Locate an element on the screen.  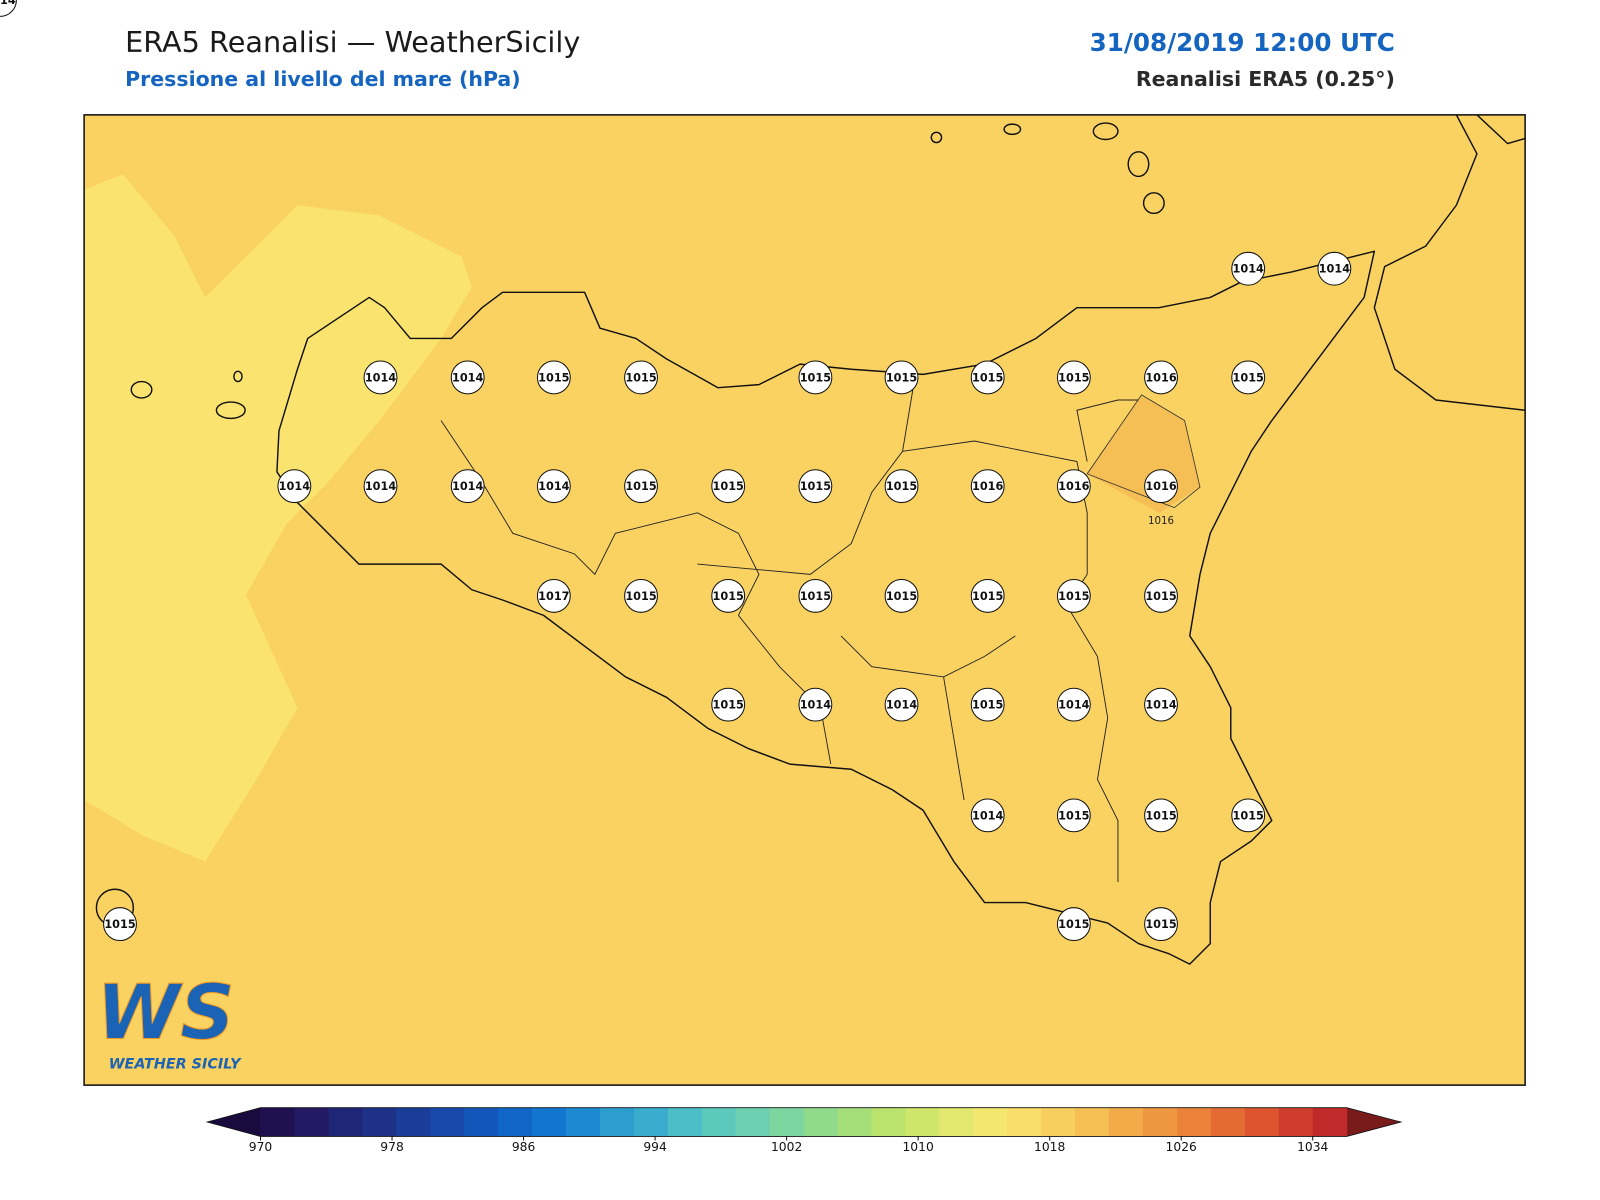
title: ERA5 Reanalisi — WeatherSicily is located at coordinates (352, 42).